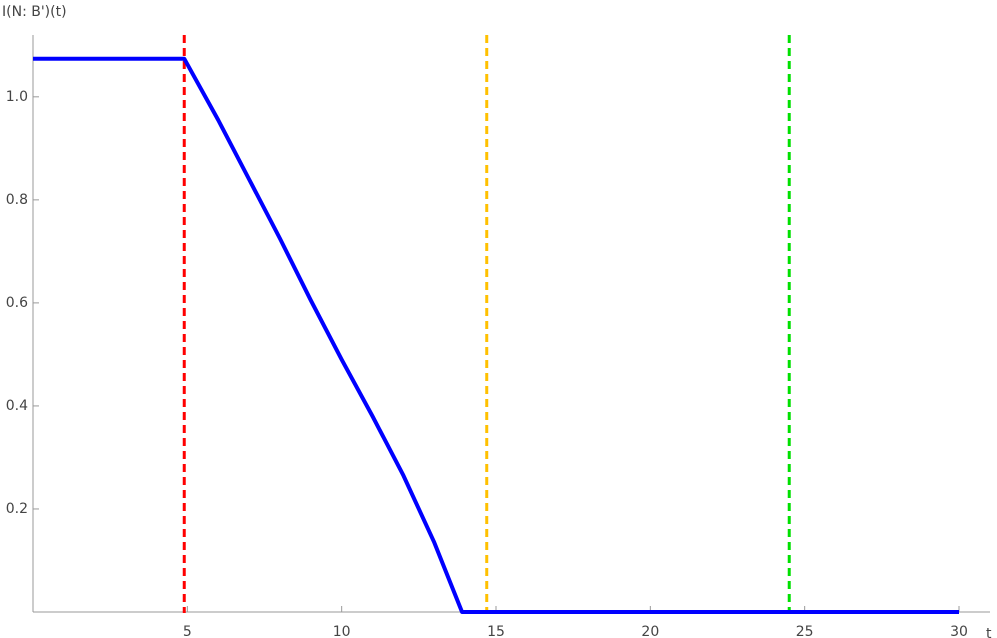 The height and width of the screenshot is (638, 997). What do you see at coordinates (989, 632) in the screenshot?
I see `x-axis-label: t` at bounding box center [989, 632].